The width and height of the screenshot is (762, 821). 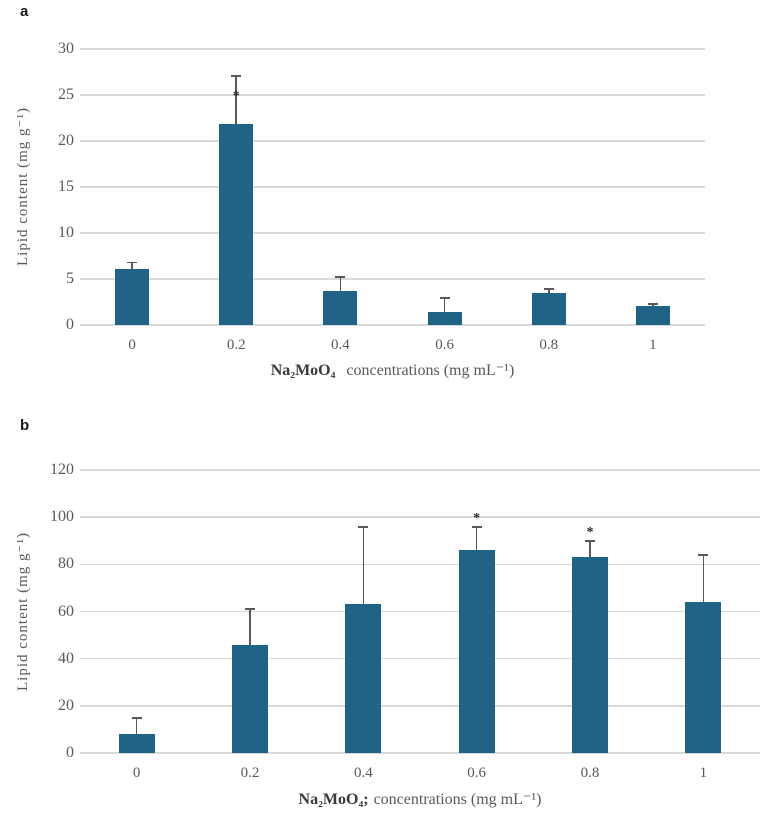 I want to click on y-tick-label: 60, so click(x=66, y=611).